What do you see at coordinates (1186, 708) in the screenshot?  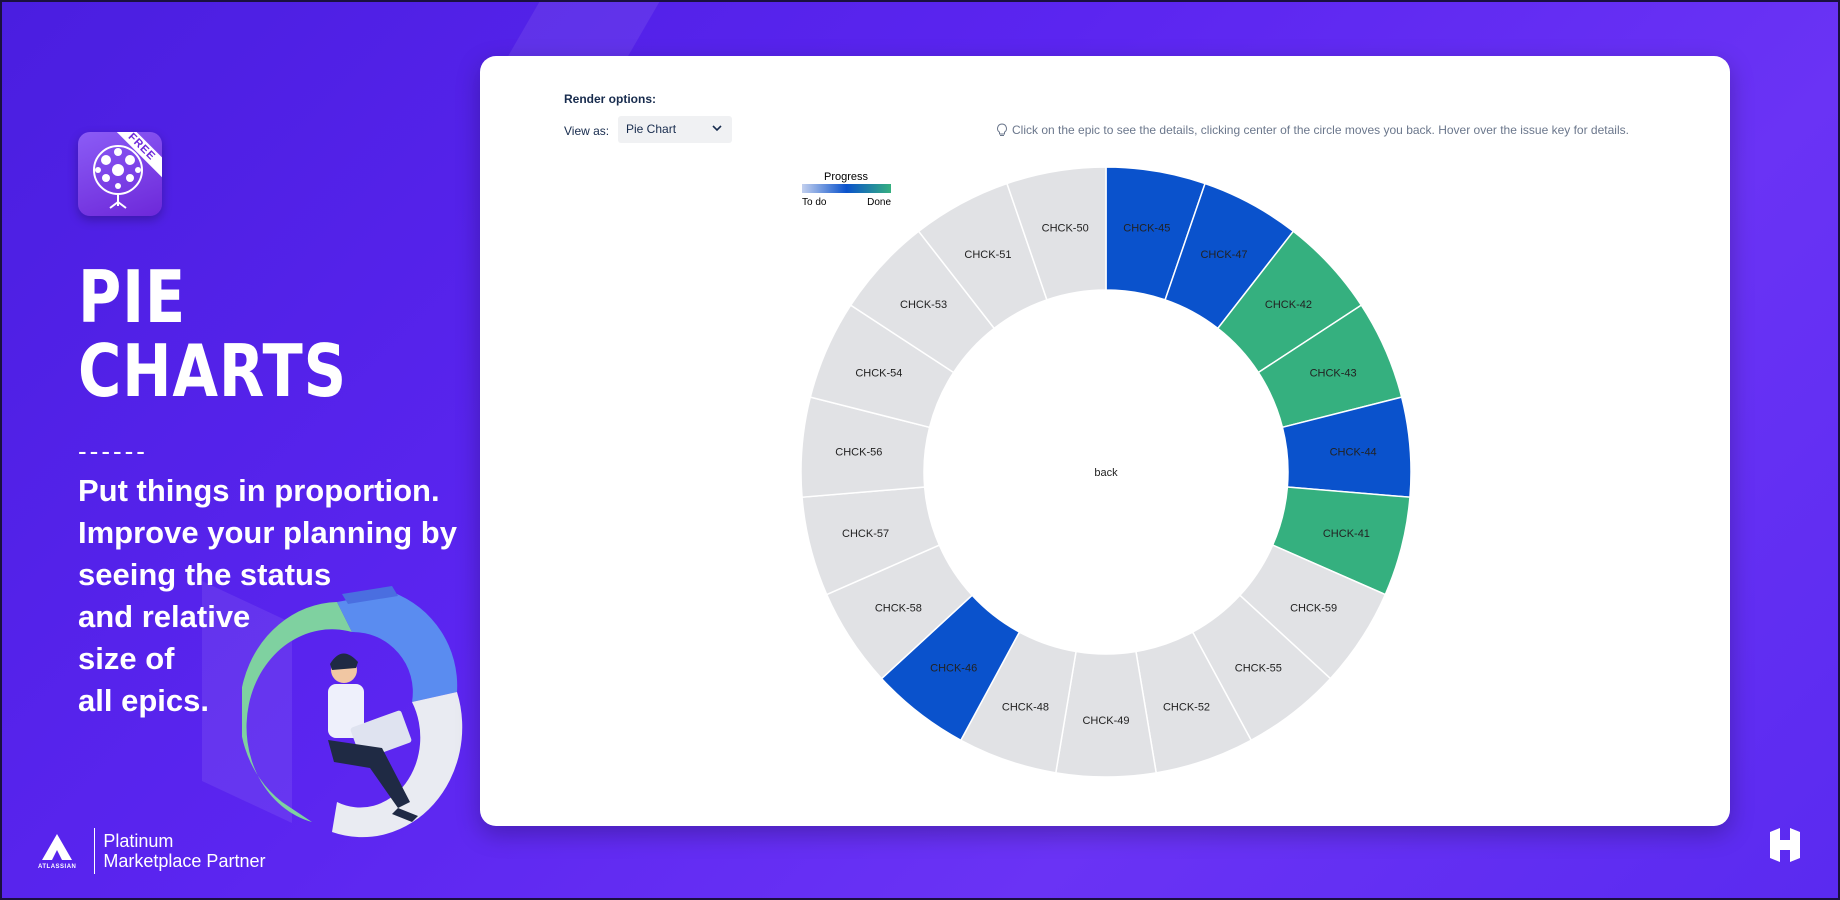 I see `slice-label: CHCK-52` at bounding box center [1186, 708].